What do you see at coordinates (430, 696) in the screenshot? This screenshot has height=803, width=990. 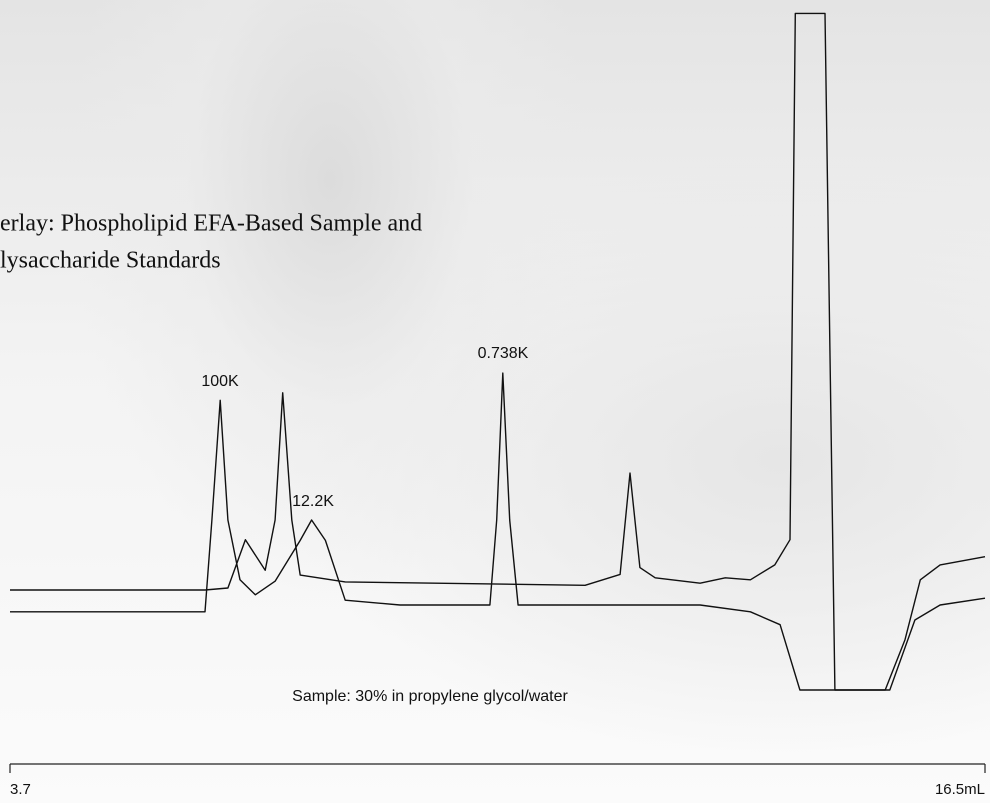 I see `annotation: Sample: 30% in propylene glycol/water` at bounding box center [430, 696].